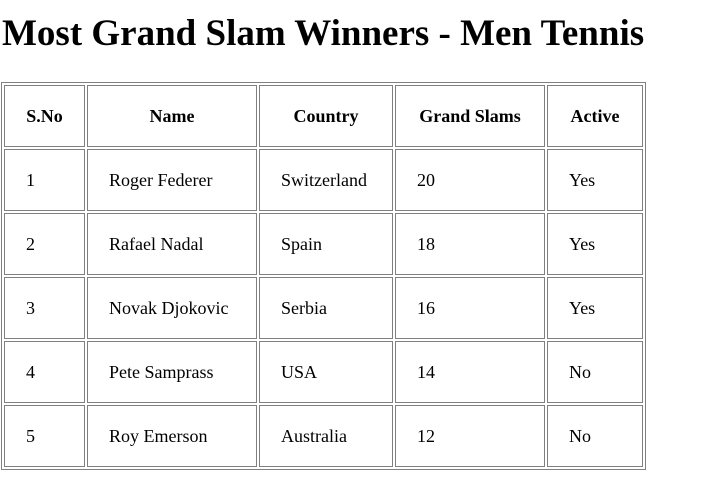 The width and height of the screenshot is (711, 498). I want to click on cell-country: Spain, so click(326, 244).